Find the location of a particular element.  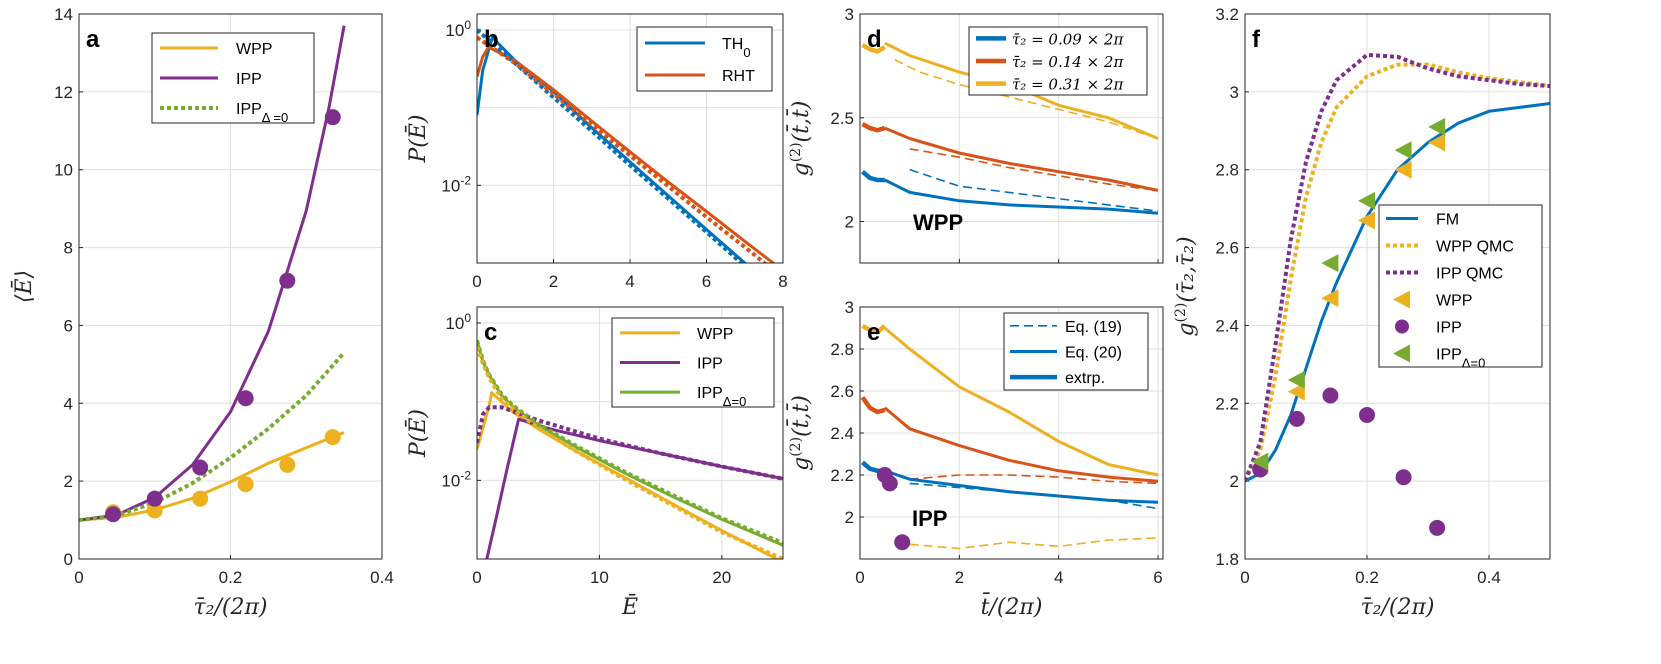

text-span: TH is located at coordinates (732, 44).